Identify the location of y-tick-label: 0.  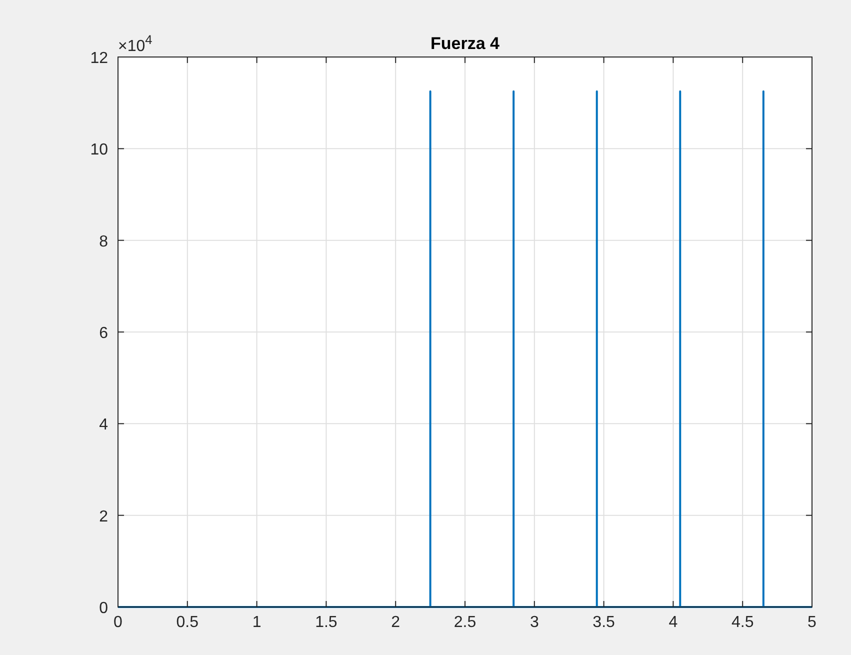
(103, 608).